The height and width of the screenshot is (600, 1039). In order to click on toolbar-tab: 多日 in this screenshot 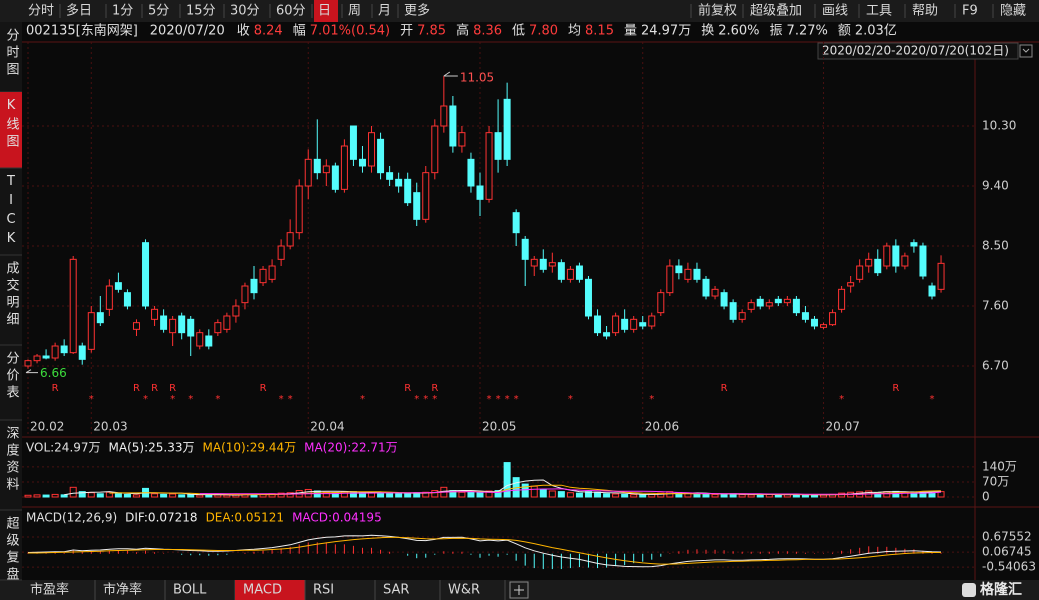, I will do `click(79, 11)`.